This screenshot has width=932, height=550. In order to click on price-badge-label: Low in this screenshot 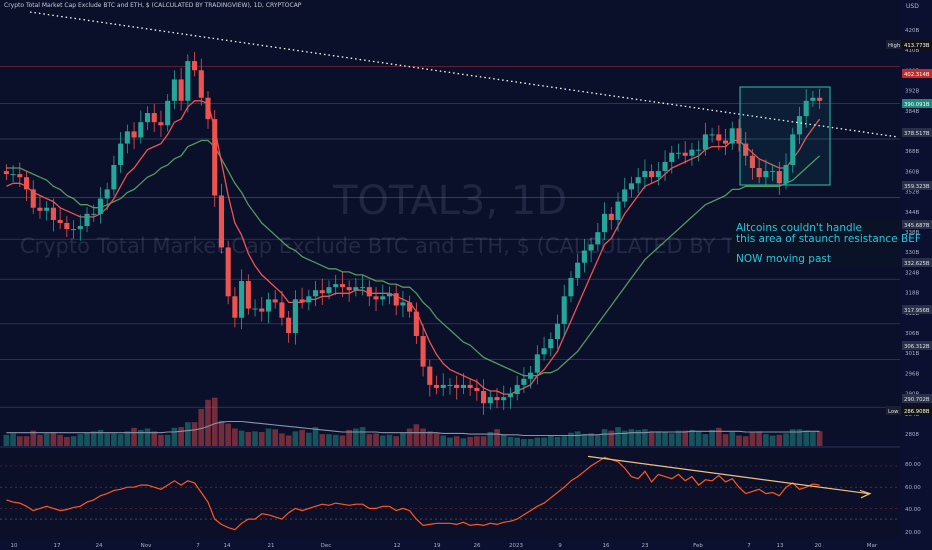, I will do `click(893, 412)`.